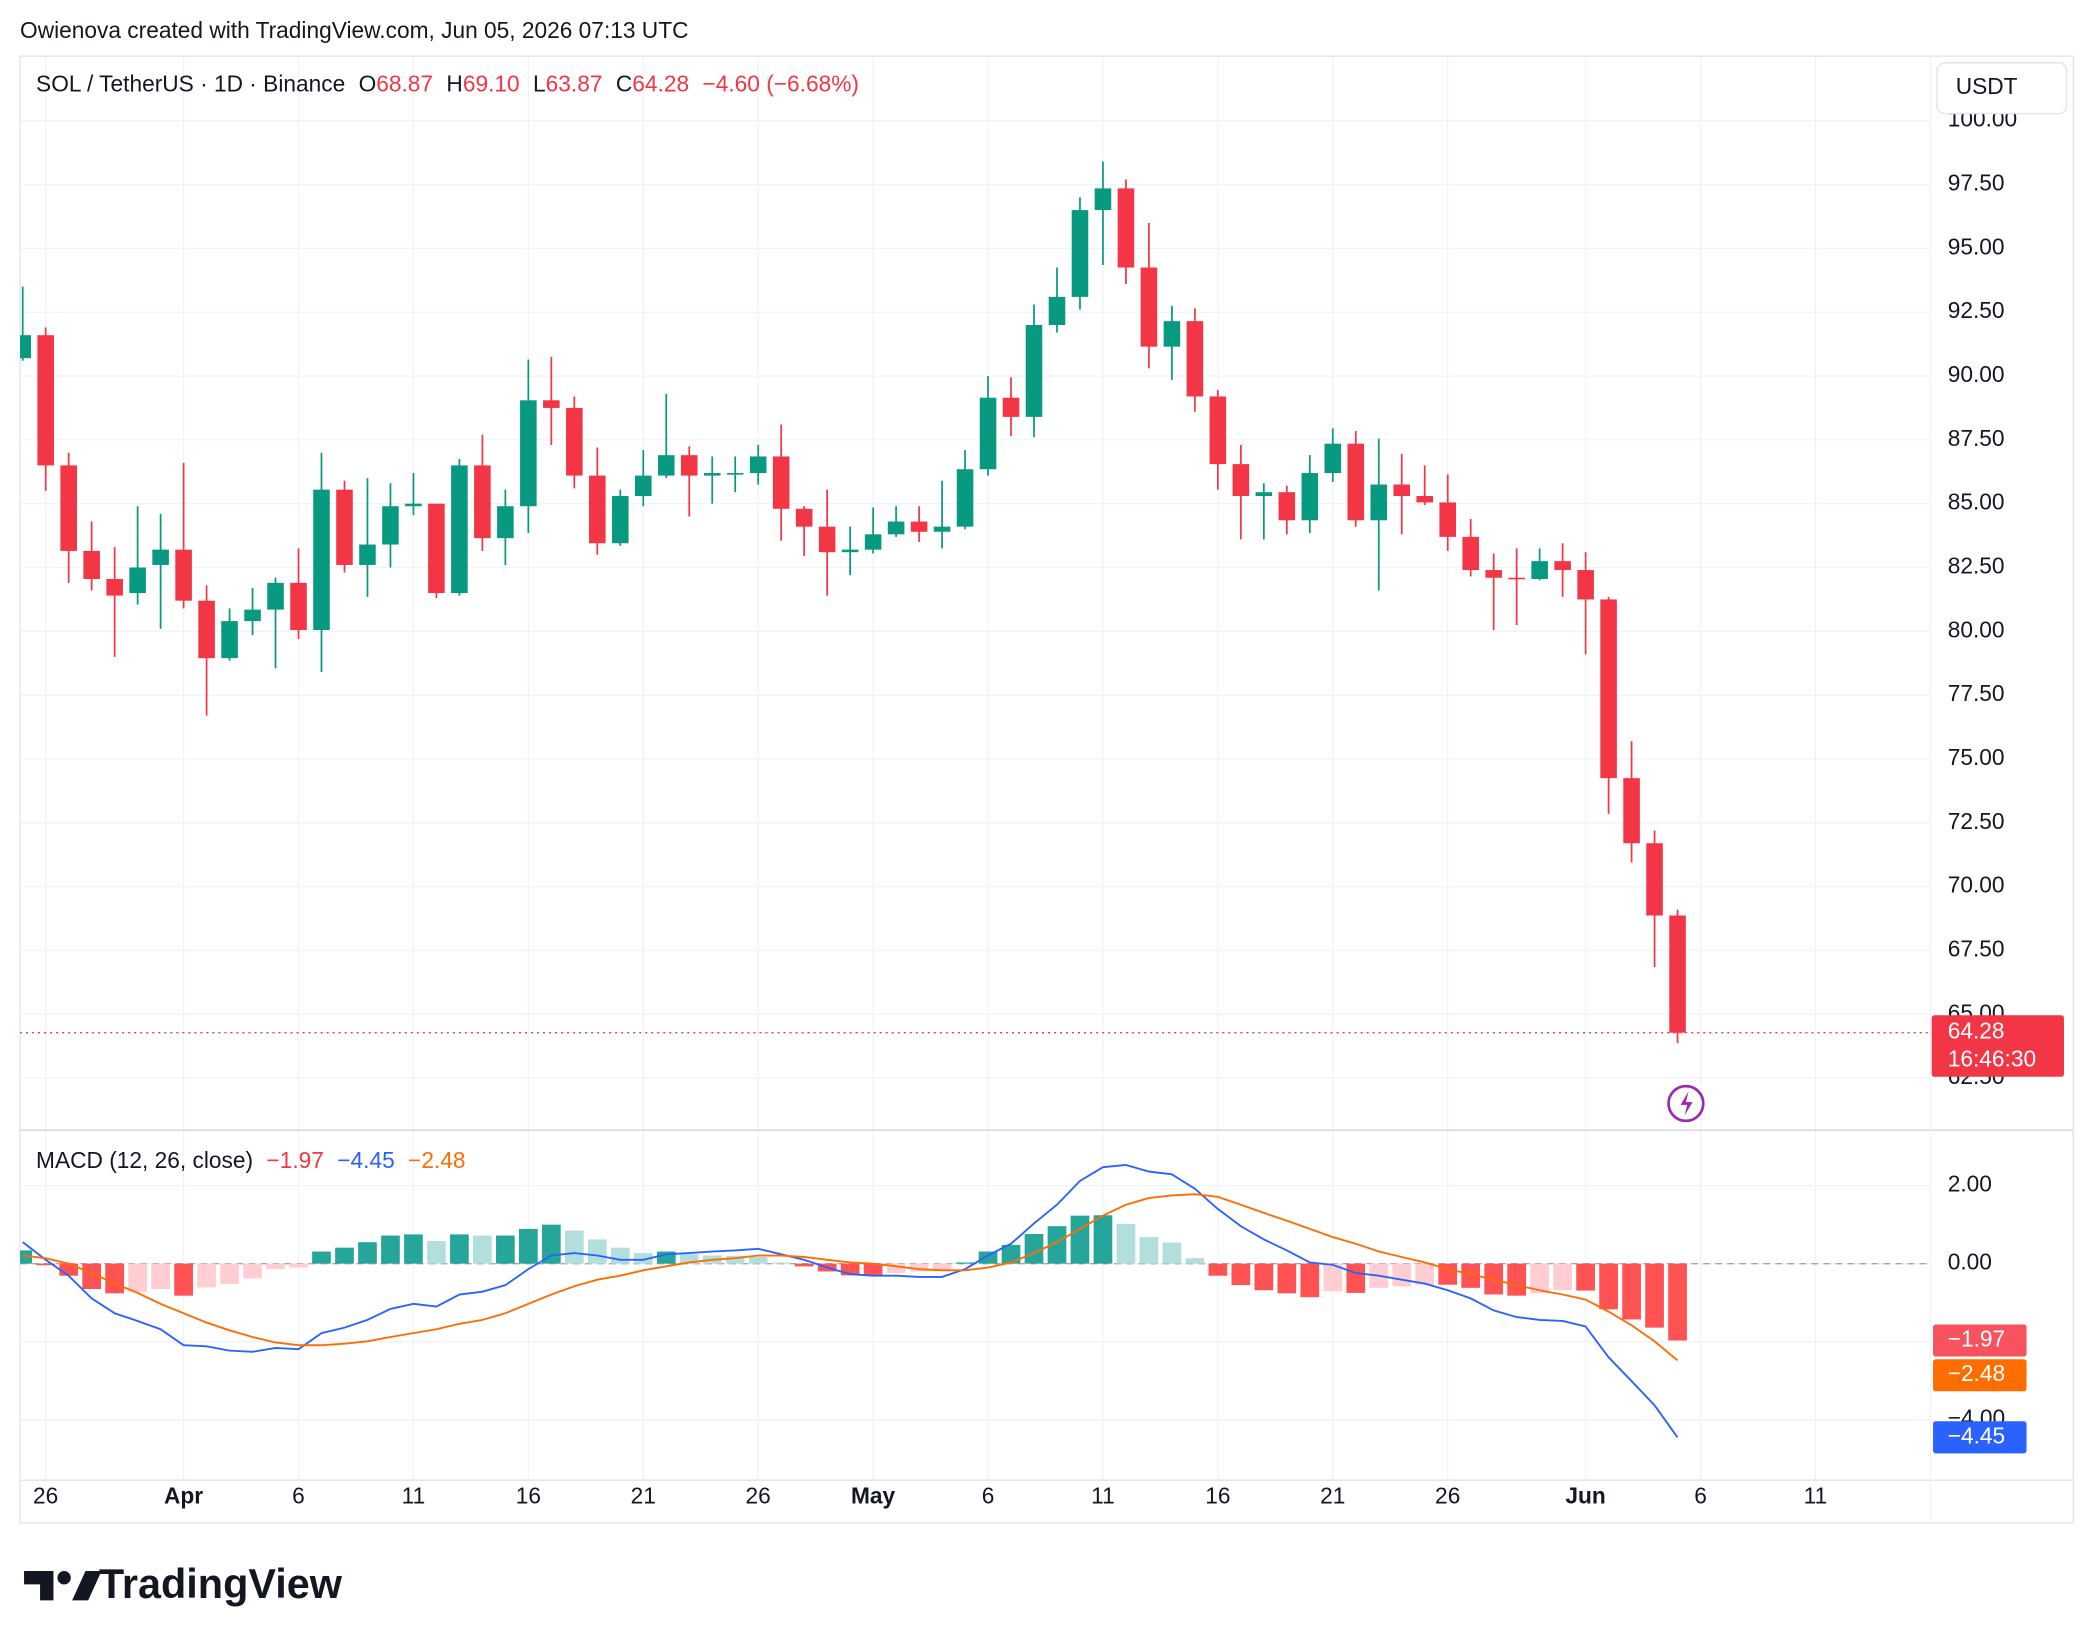 The width and height of the screenshot is (2084, 1636). What do you see at coordinates (780, 84) in the screenshot?
I see `change: −4.60 (−6.68%)` at bounding box center [780, 84].